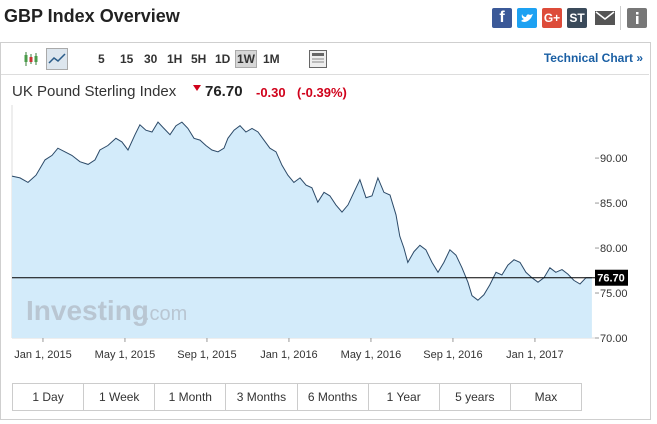 The image size is (657, 424). Describe the element at coordinates (404, 397) in the screenshot. I see `range-button: 1 Year` at that location.